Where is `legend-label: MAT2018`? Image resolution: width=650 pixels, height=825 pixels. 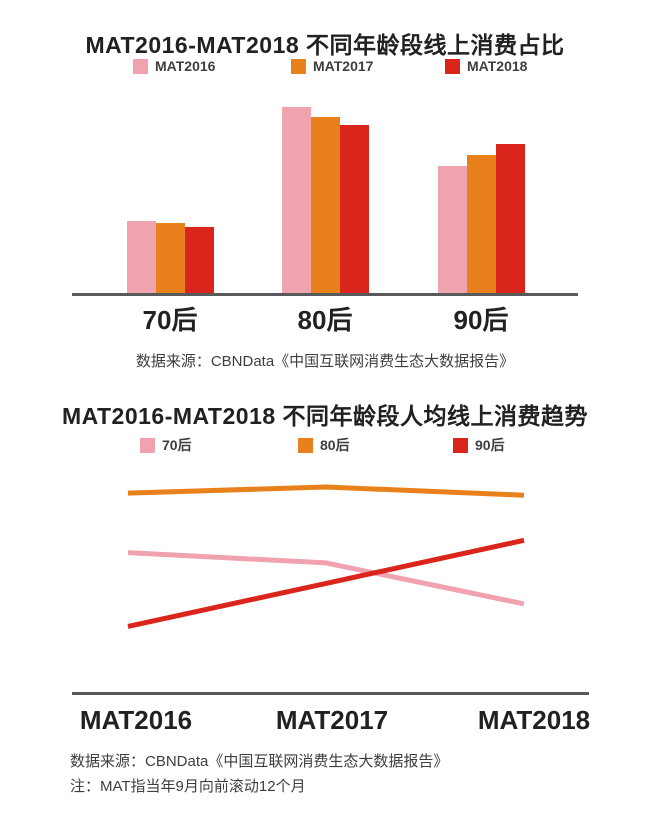 legend-label: MAT2018 is located at coordinates (497, 66).